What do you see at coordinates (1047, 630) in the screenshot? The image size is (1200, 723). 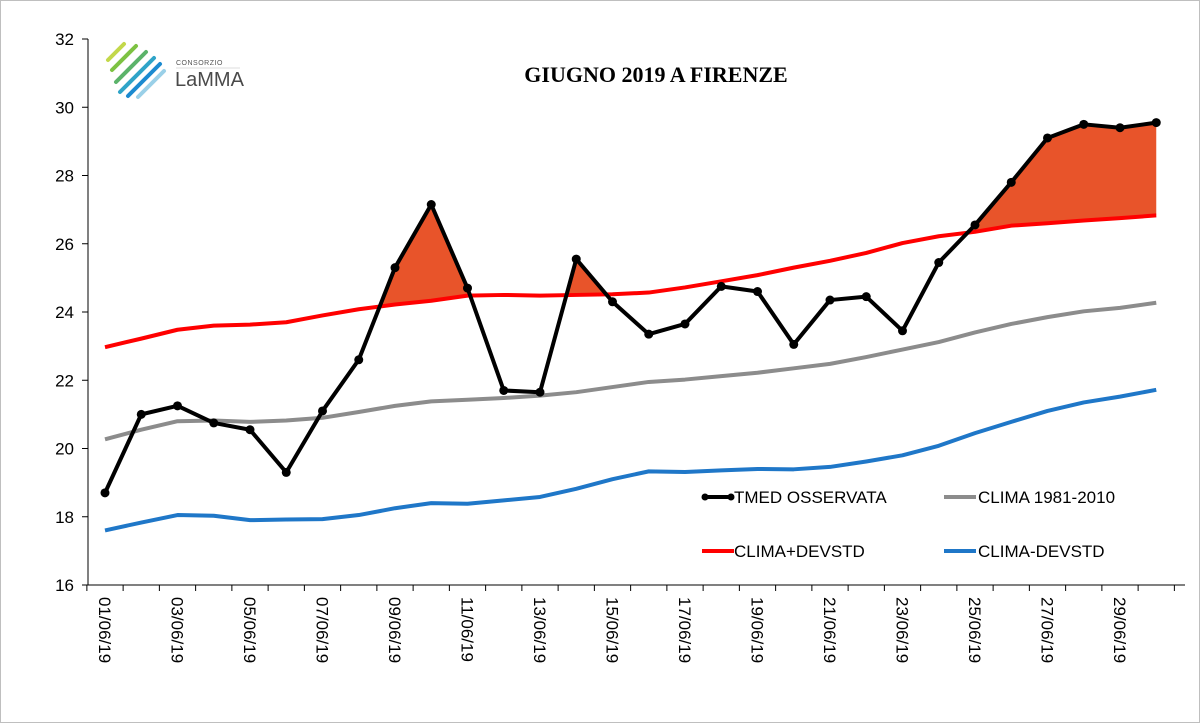 I see `x-tick-label: 27/06/19` at bounding box center [1047, 630].